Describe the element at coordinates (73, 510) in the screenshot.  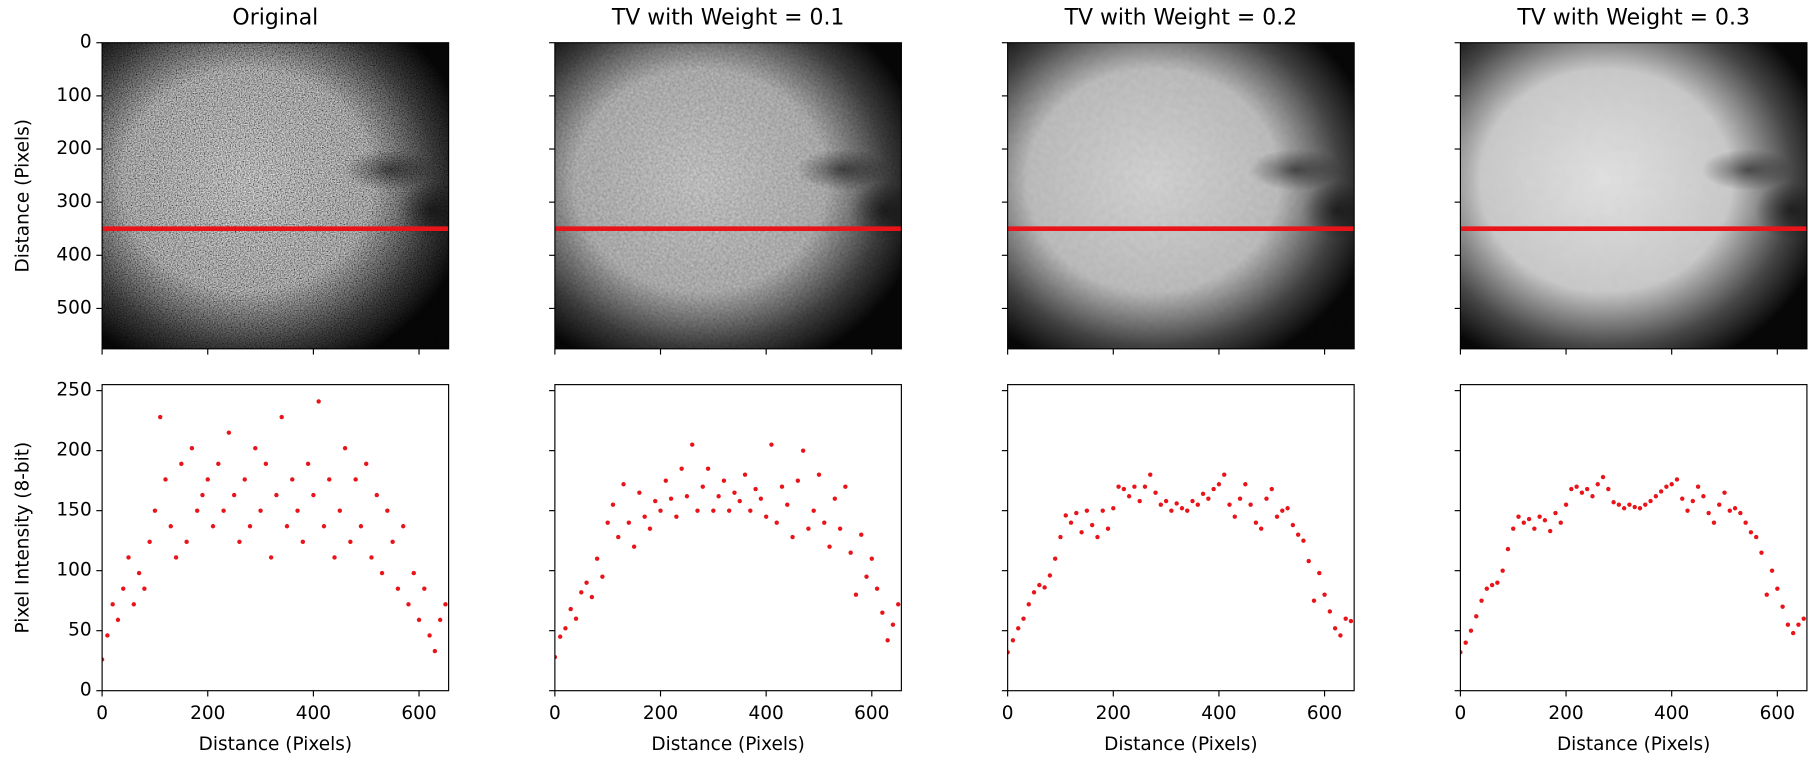
I see `y-tick-label: 150` at that location.